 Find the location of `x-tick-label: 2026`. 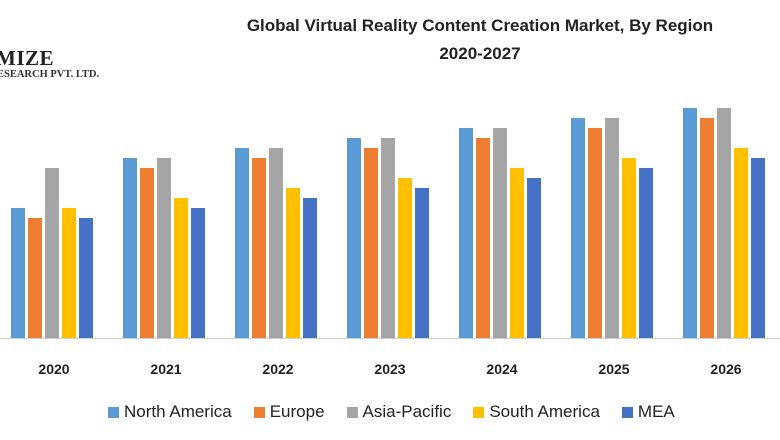

x-tick-label: 2026 is located at coordinates (725, 369).